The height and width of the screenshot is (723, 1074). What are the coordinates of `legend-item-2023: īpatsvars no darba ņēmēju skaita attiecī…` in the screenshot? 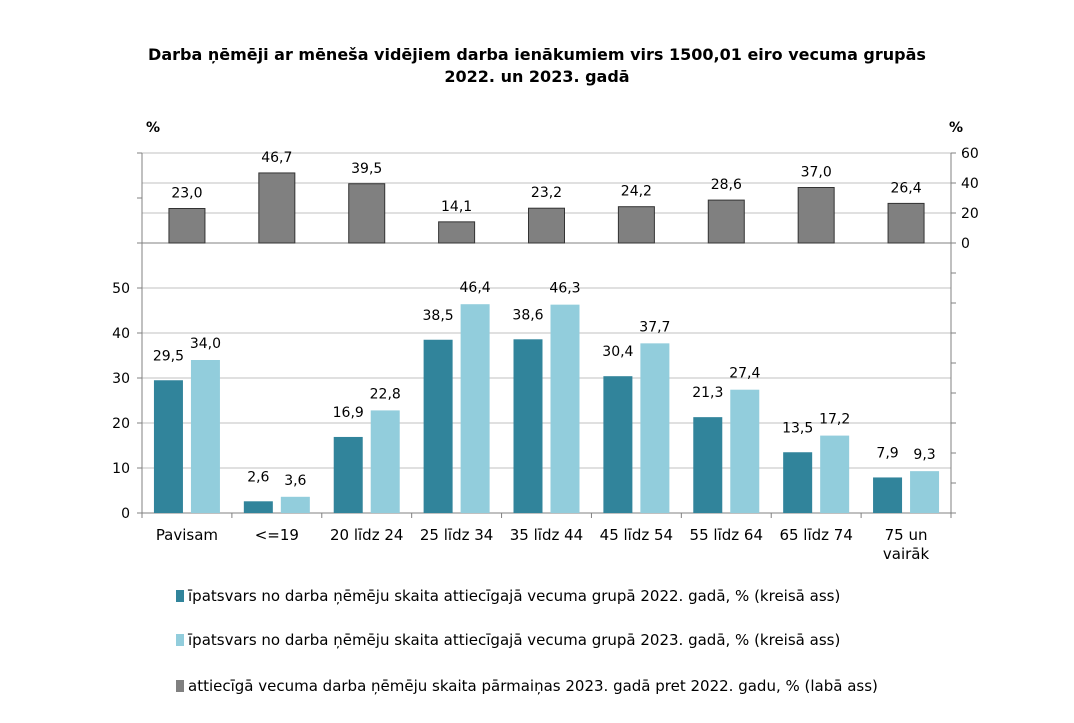 It's located at (508, 640).